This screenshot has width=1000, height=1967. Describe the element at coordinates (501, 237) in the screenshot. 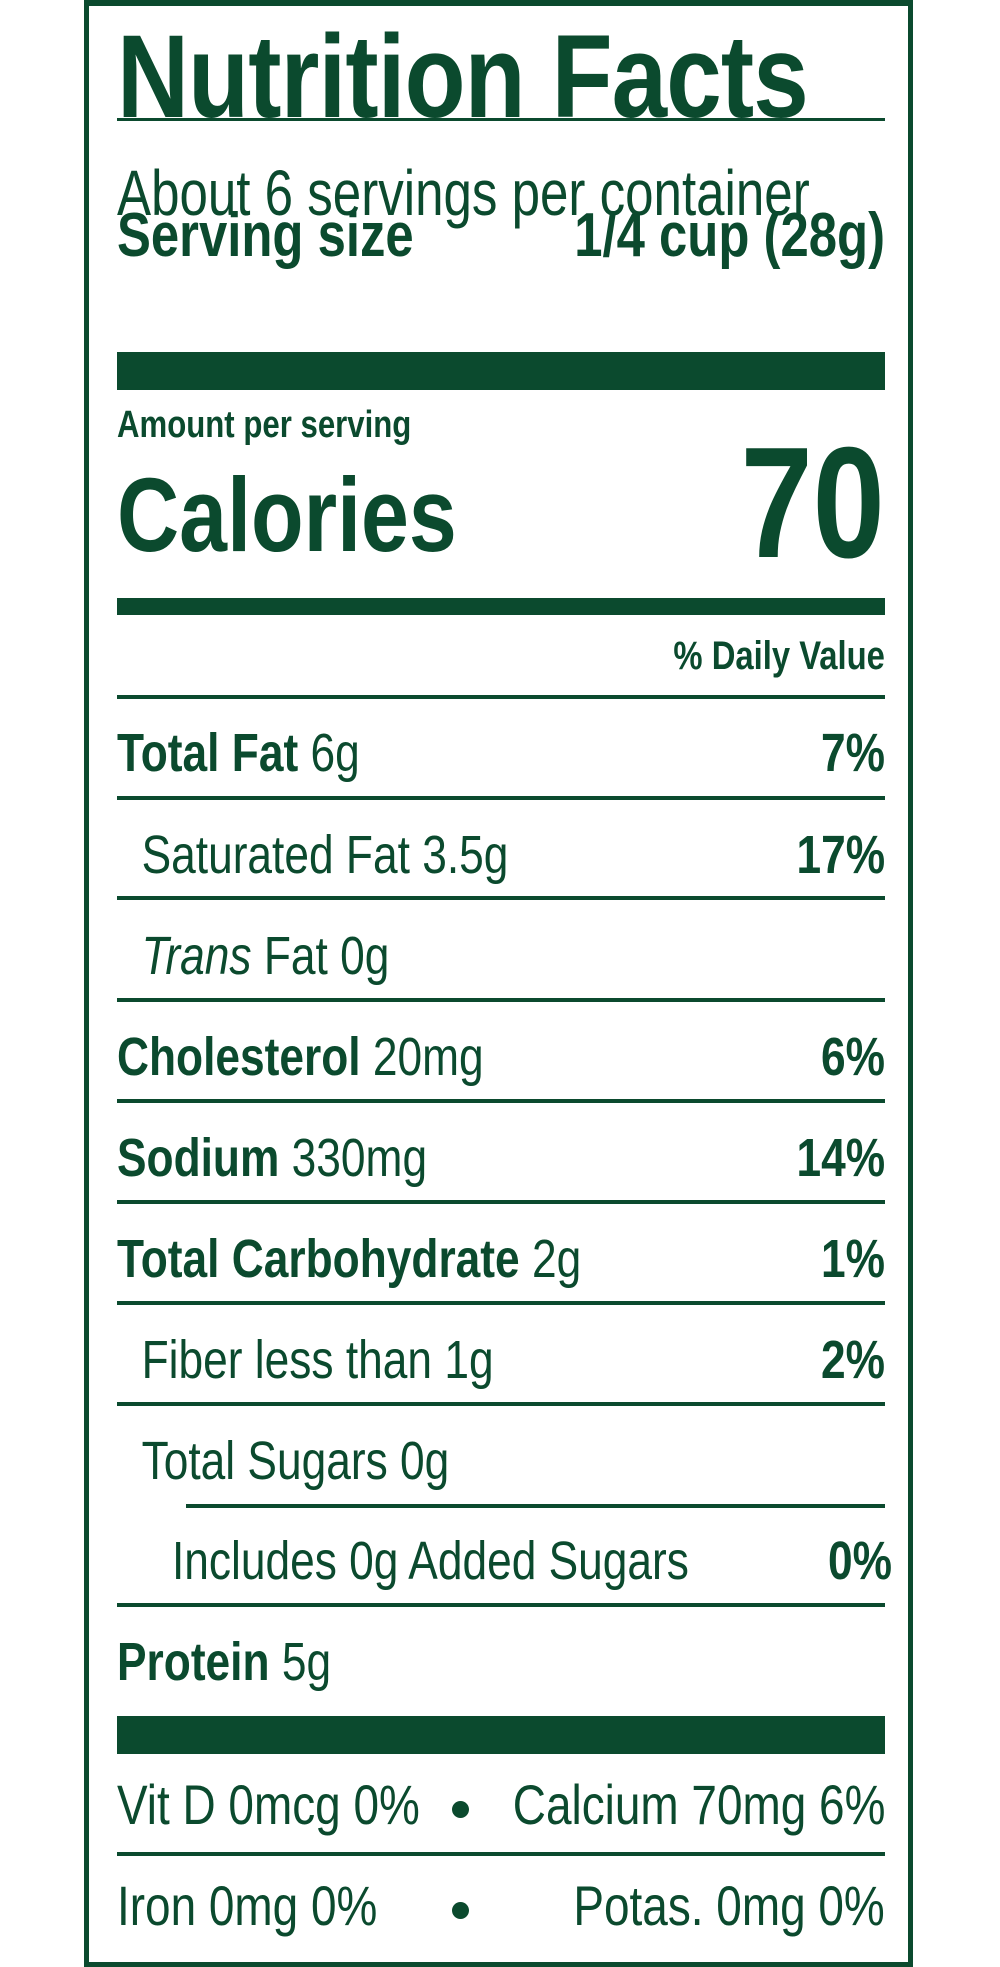

I see `serving-size-row: Serving size 1/4 cup (28g)` at that location.